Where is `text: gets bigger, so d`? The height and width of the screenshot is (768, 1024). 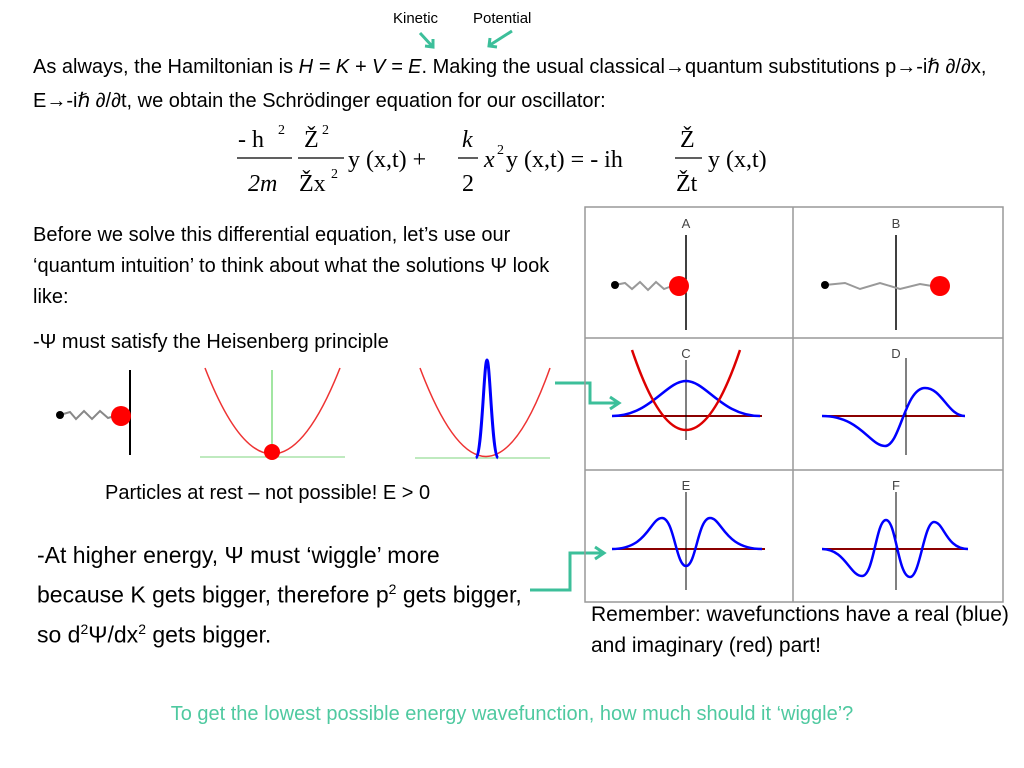 text: gets bigger, so d is located at coordinates (279, 614).